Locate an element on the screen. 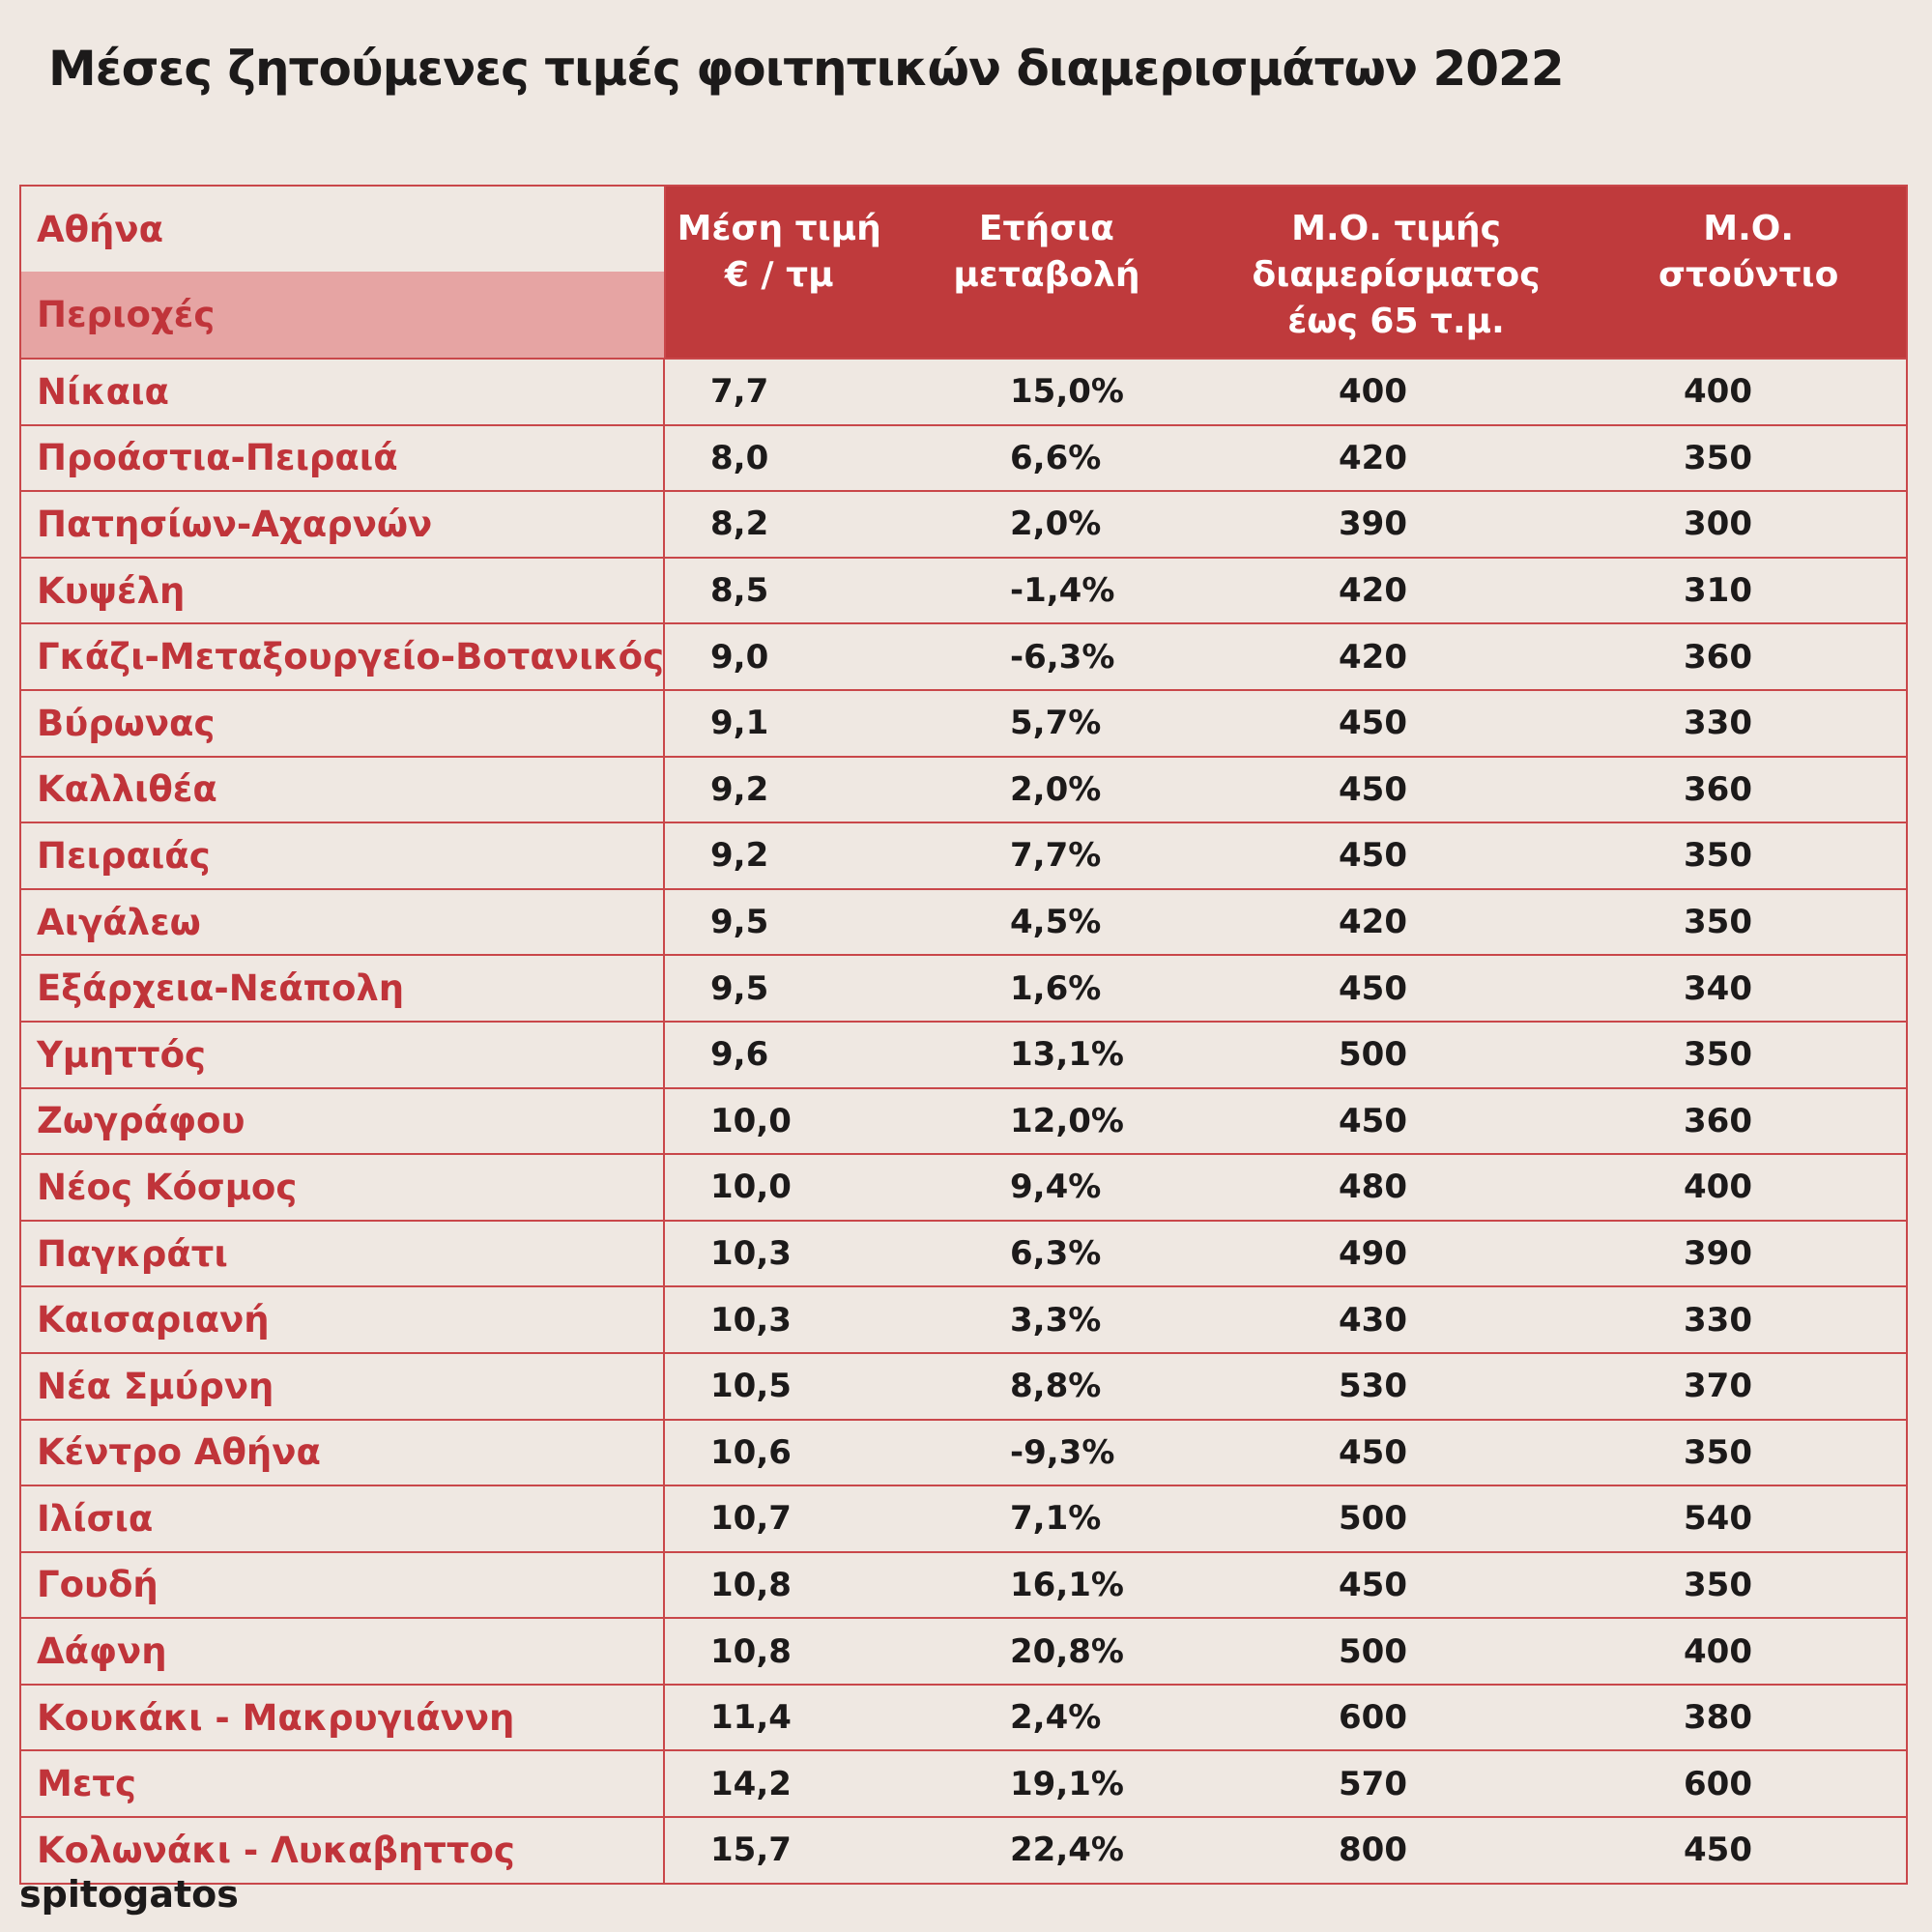 This screenshot has width=1932, height=1932. table-cell: 1,6% is located at coordinates (1056, 988).